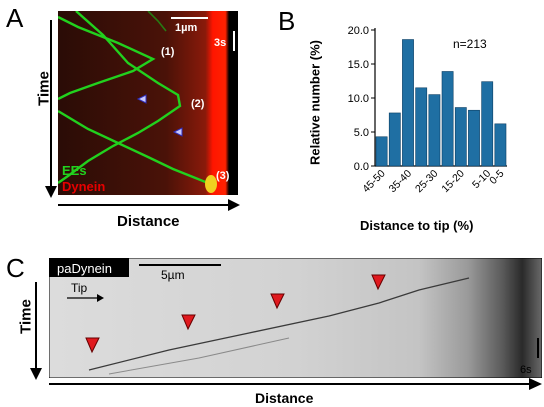 This screenshot has width=544, height=407. Describe the element at coordinates (198, 104) in the screenshot. I see `track-annotation: (2)` at that location.